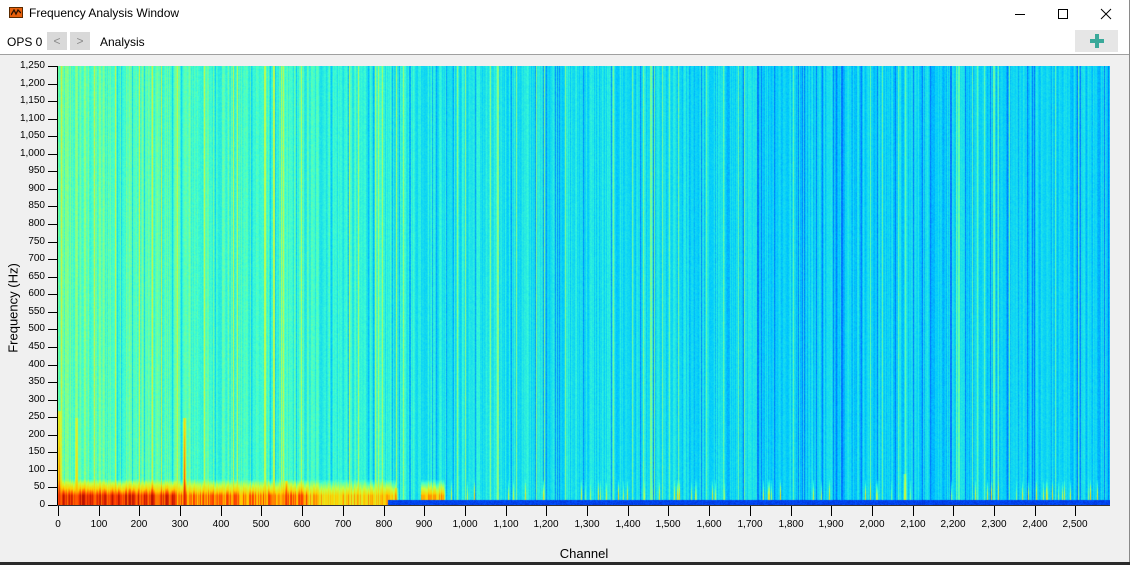 The height and width of the screenshot is (565, 1130). Describe the element at coordinates (36, 434) in the screenshot. I see `y-tick-label: 200` at that location.